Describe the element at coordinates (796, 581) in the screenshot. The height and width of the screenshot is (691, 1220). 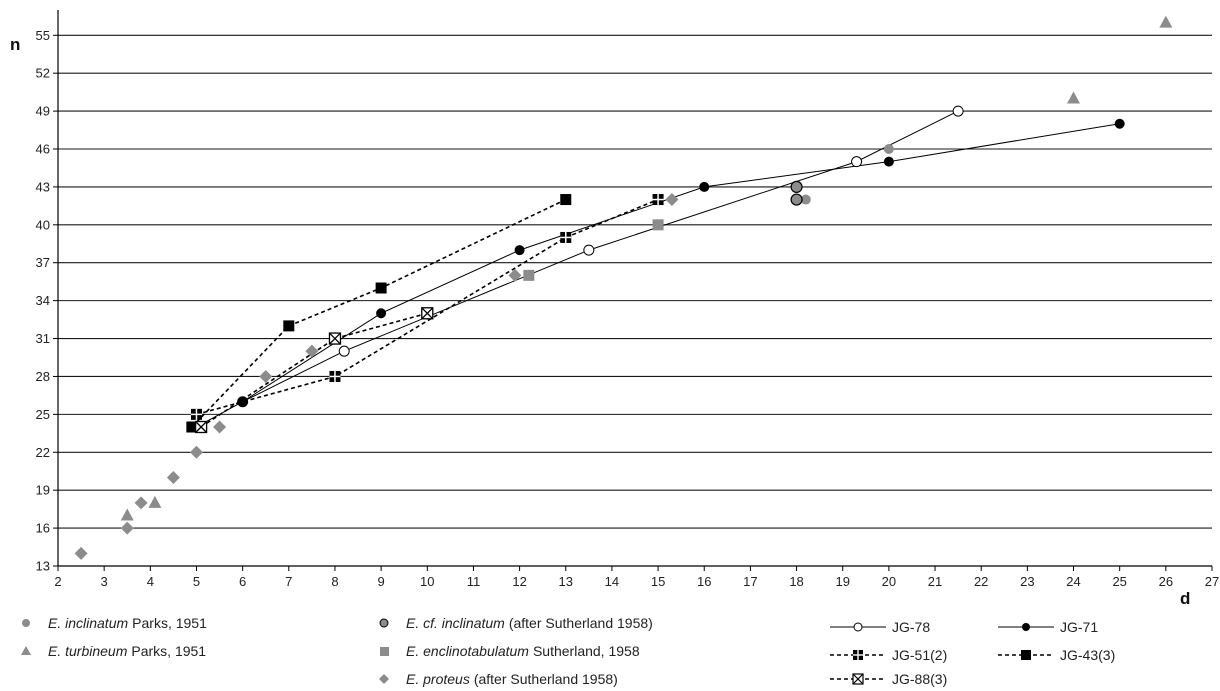
I see `x-tick-label: 18` at that location.